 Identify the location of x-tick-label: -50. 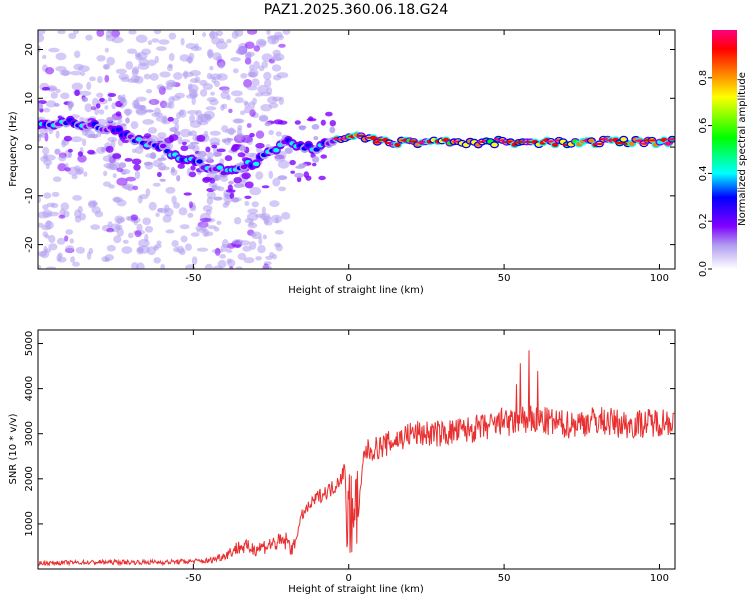
(193, 278).